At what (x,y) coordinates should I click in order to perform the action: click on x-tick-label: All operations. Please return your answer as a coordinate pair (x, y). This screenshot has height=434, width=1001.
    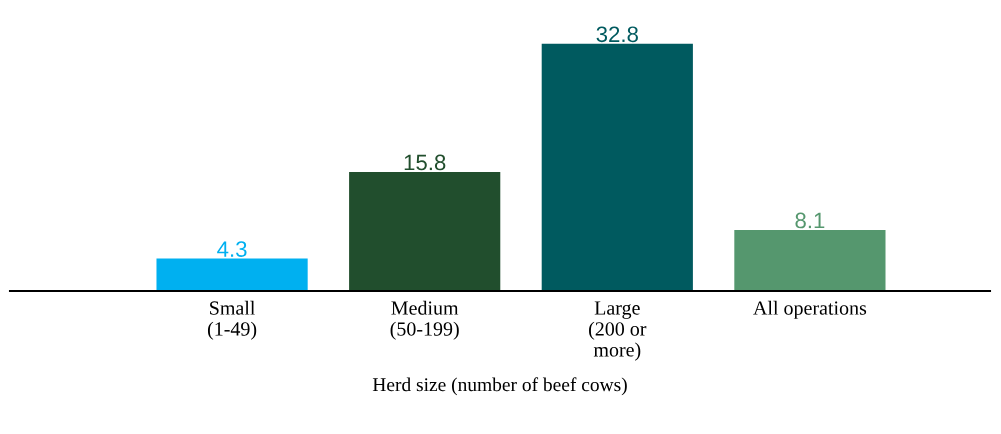
    Looking at the image, I should click on (810, 309).